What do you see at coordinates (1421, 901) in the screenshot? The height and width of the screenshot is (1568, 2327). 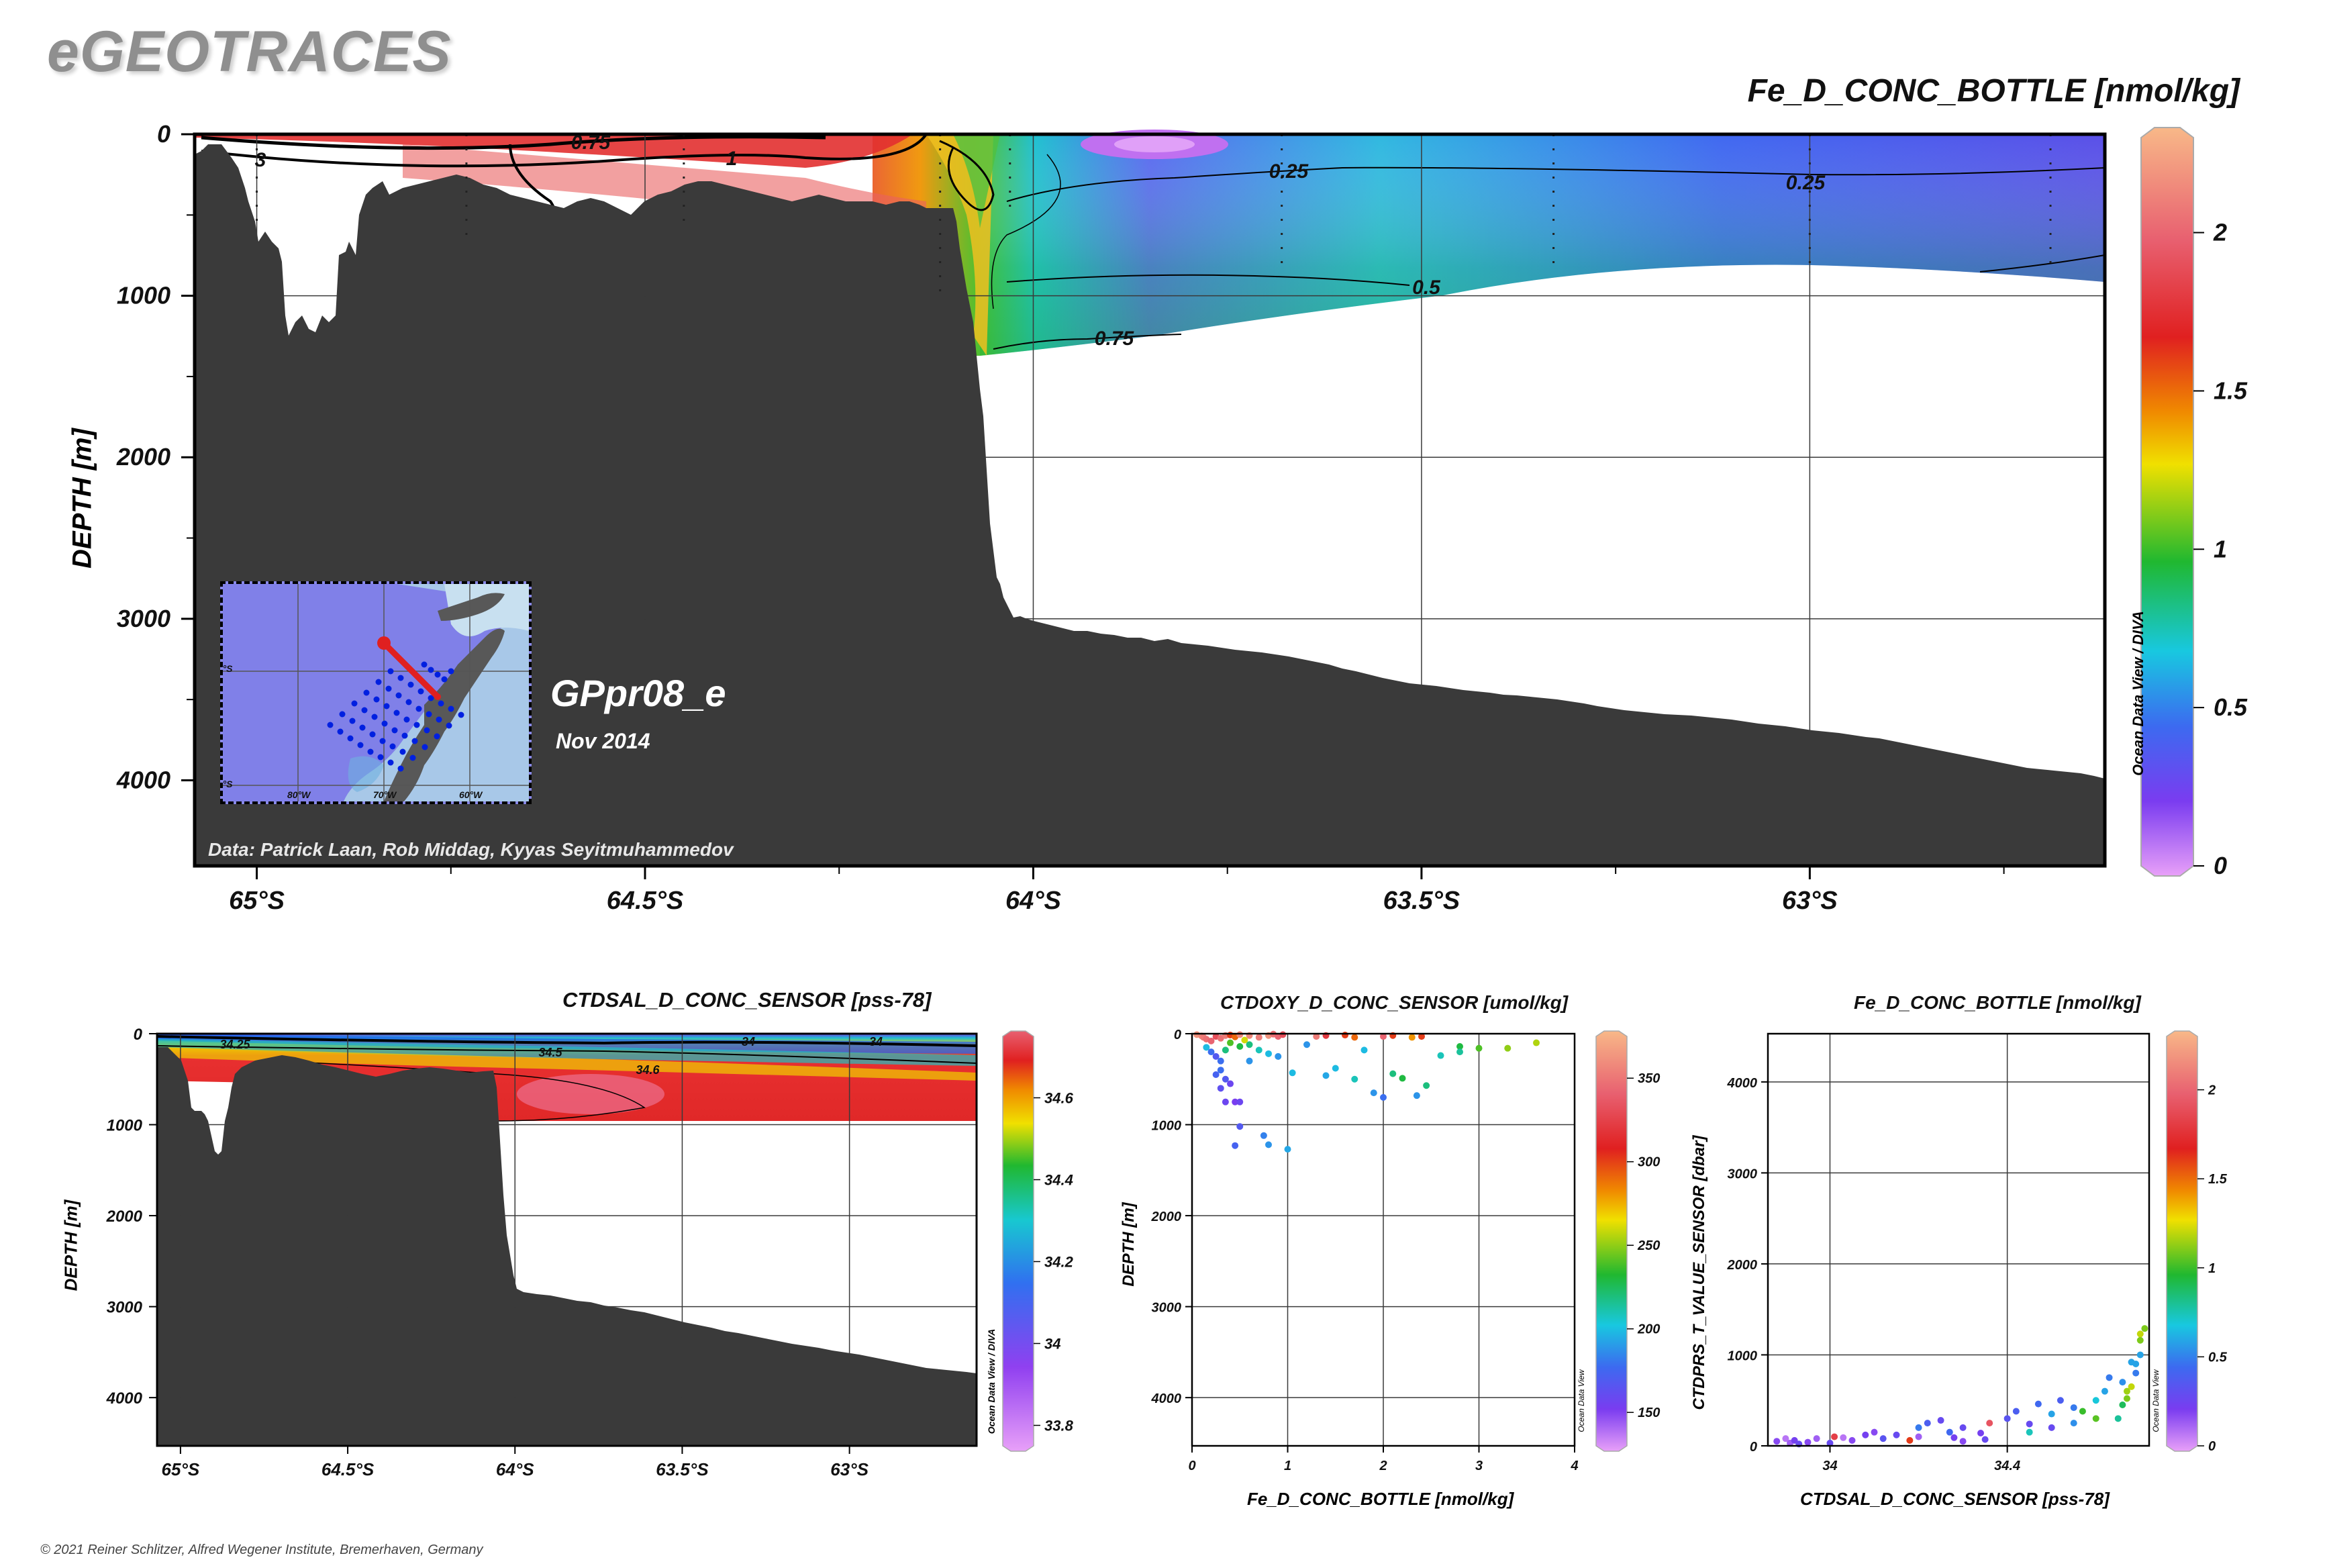 I see `x-tick-label: 63.5°S` at bounding box center [1421, 901].